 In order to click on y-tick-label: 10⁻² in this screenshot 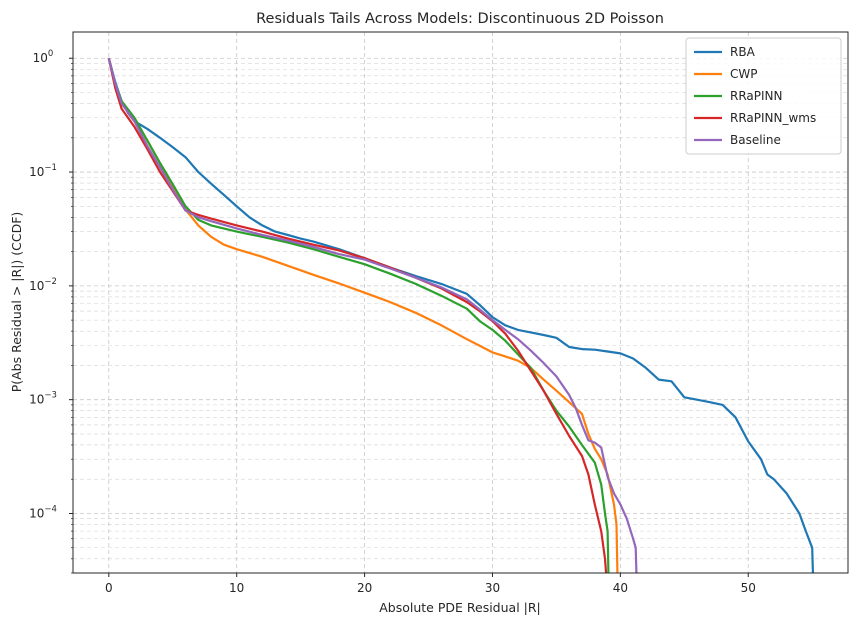, I will do `click(43, 285)`.